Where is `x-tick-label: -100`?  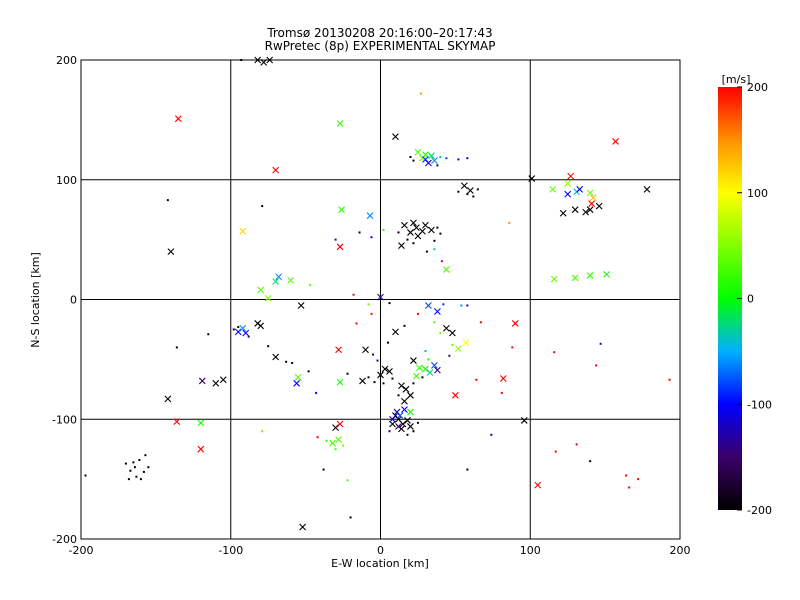
x-tick-label: -100 is located at coordinates (230, 550).